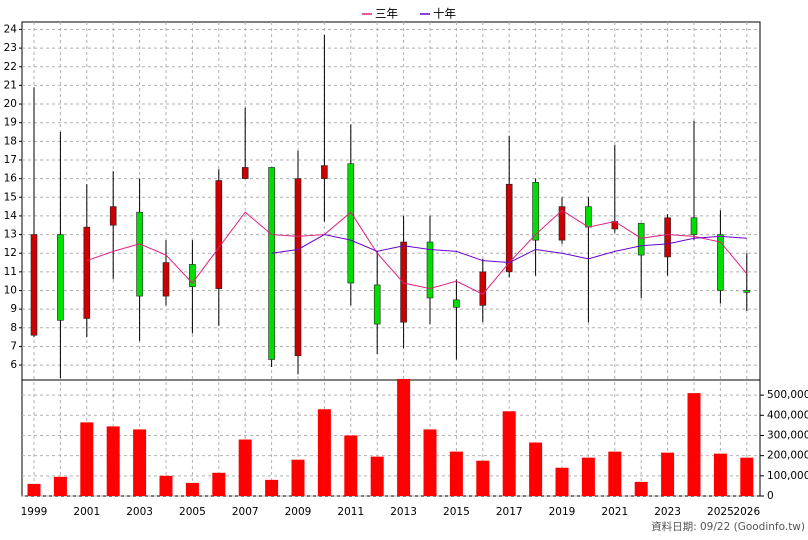 This screenshot has height=540, width=808. I want to click on y-tick-label: 23, so click(10, 48).